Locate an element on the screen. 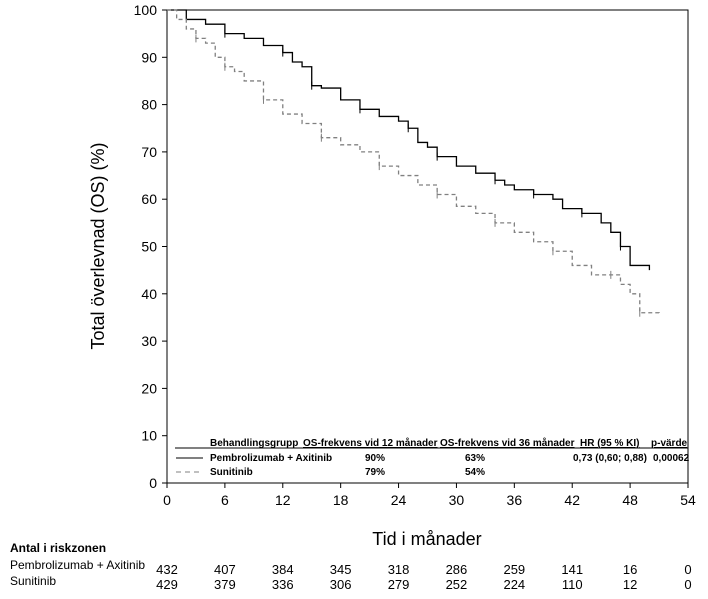 Image resolution: width=708 pixels, height=599 pixels. risk-value: 407 is located at coordinates (225, 569).